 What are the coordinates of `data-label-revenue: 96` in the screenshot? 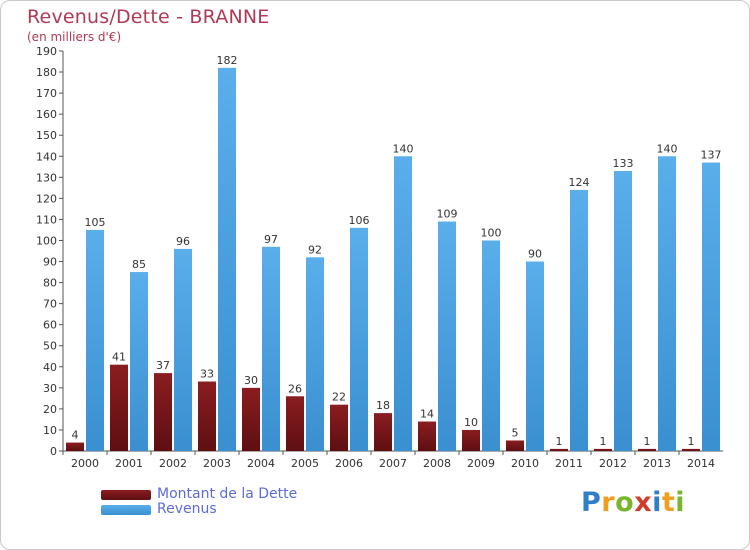 It's located at (183, 241).